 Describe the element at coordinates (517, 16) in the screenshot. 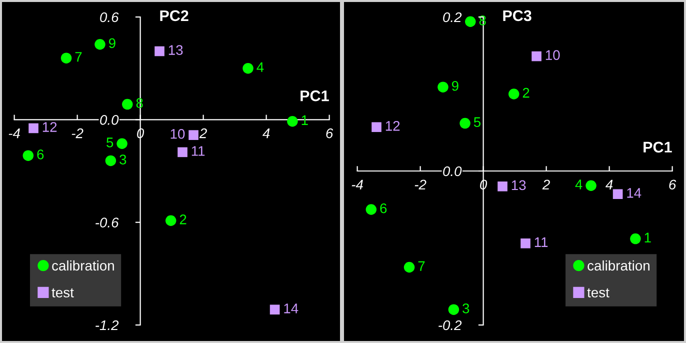

I see `y-axis-title: PC3` at that location.